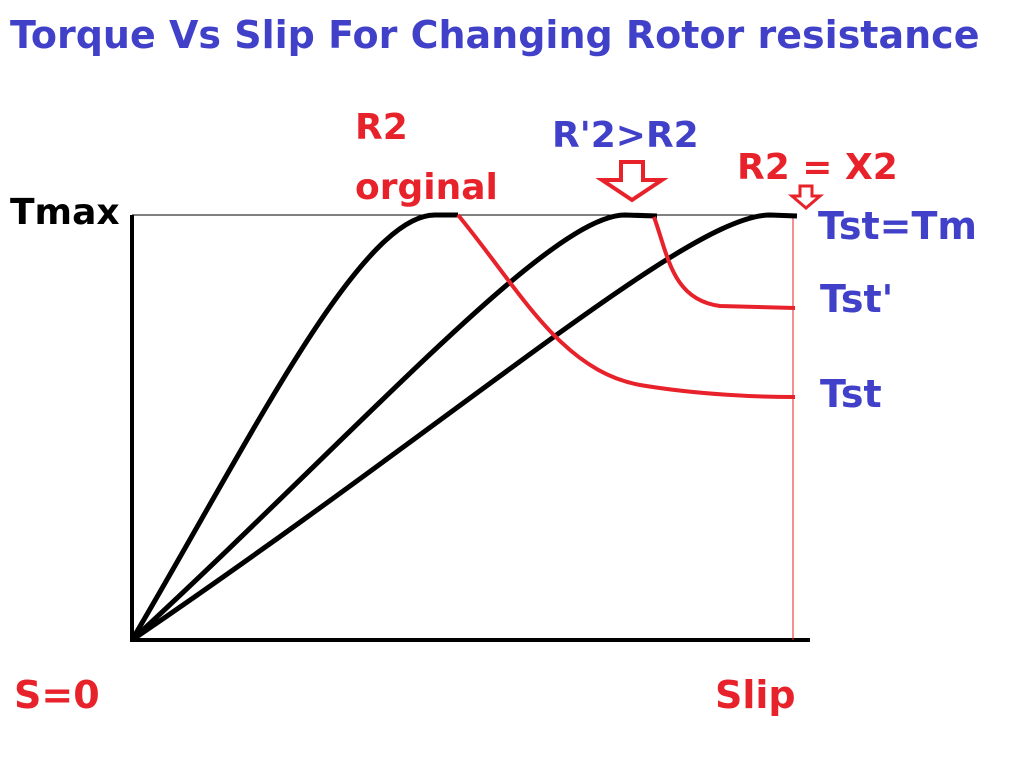 Image resolution: width=1024 pixels, height=771 pixels. Describe the element at coordinates (898, 226) in the screenshot. I see `tst-tm-label: Tst=Tm` at that location.